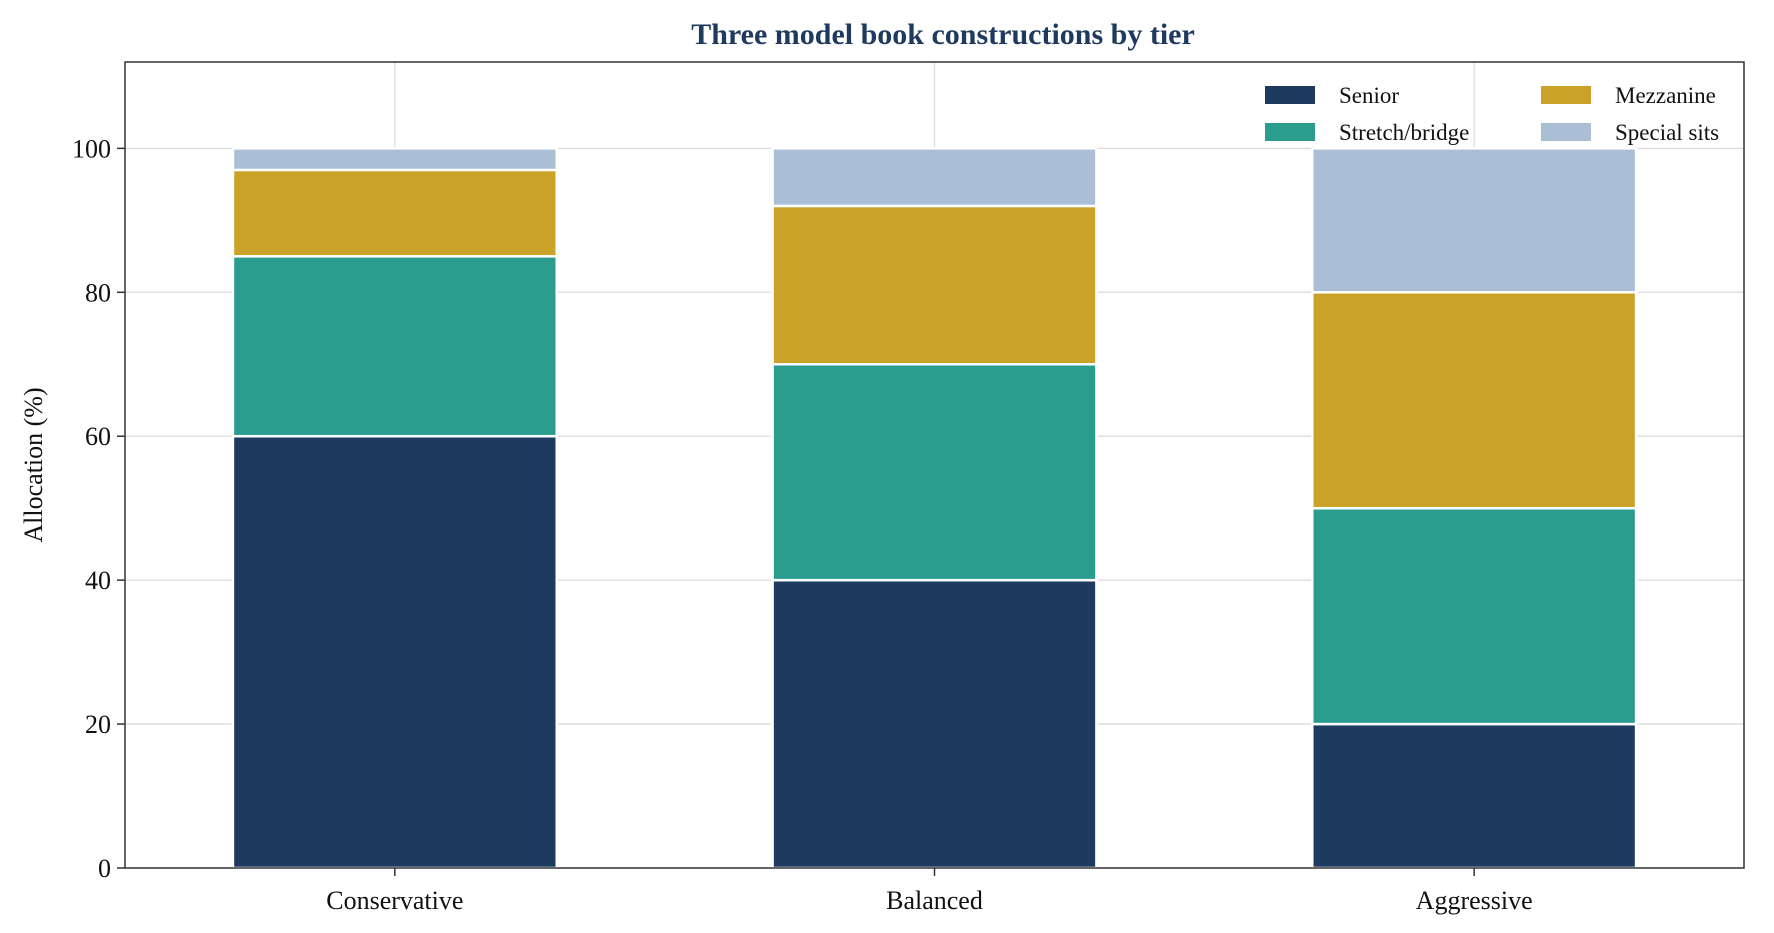 Image resolution: width=1774 pixels, height=933 pixels. I want to click on x-tick-label: Conservative, so click(394, 900).